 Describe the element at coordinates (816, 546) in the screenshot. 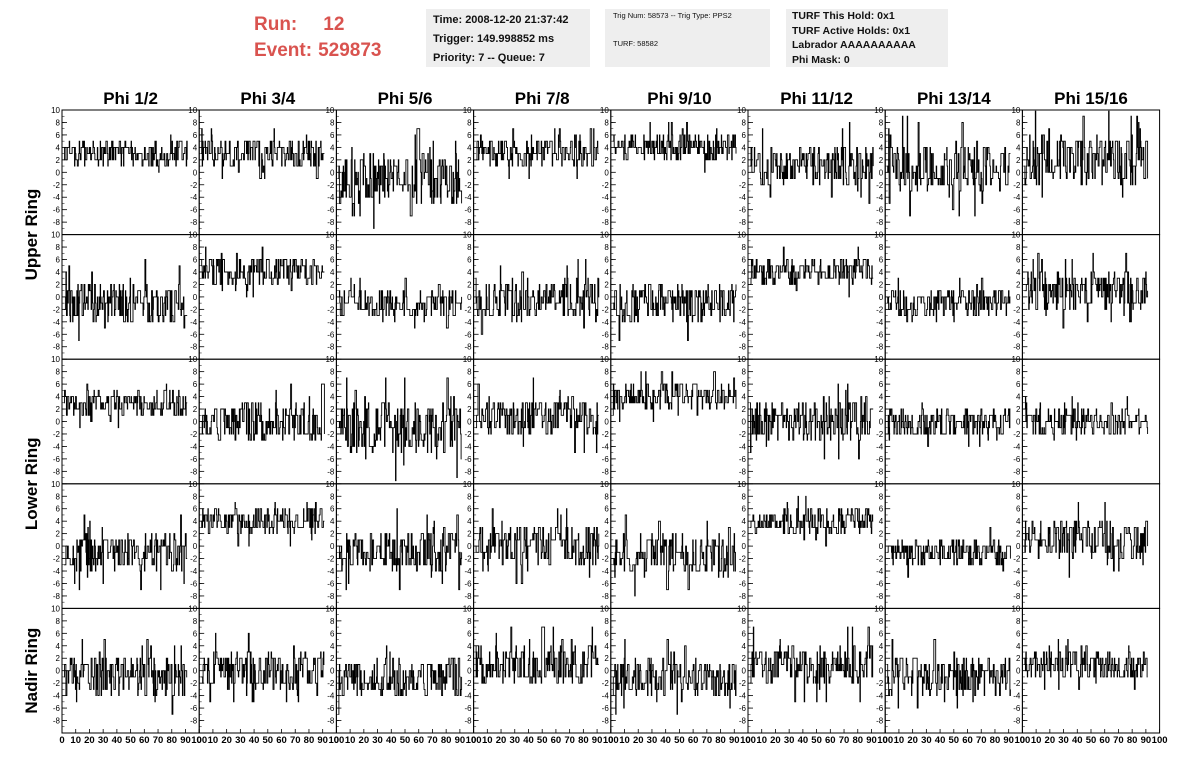

I see `panel-frame` at that location.